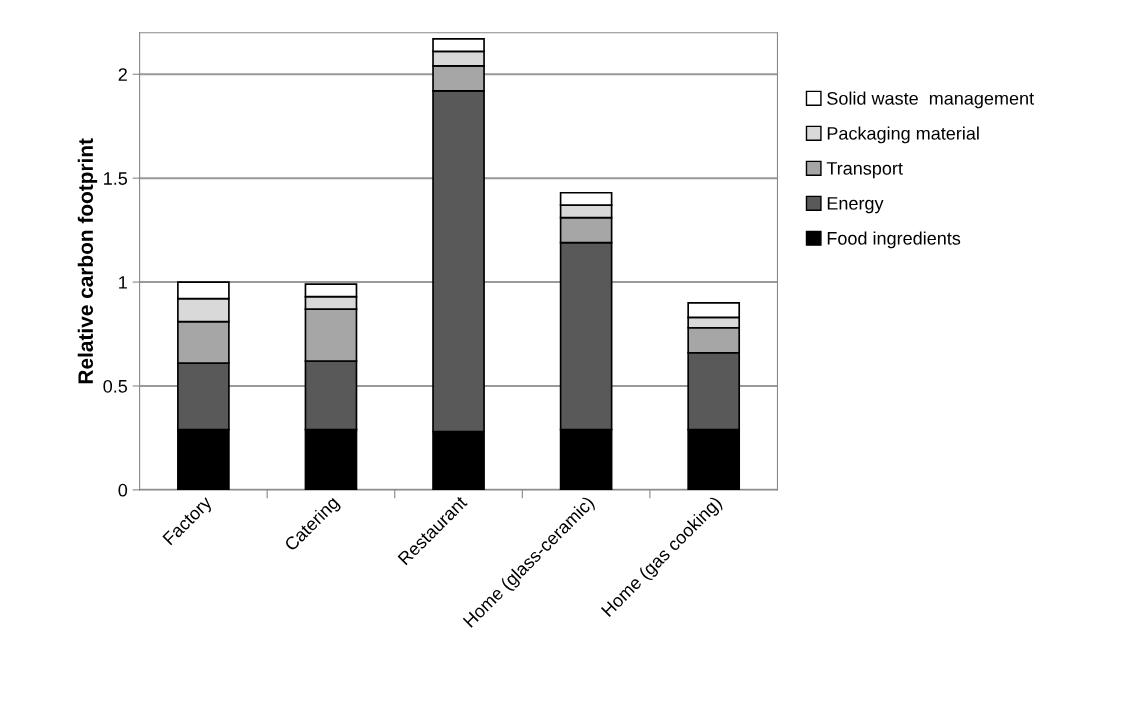 Image resolution: width=1135 pixels, height=711 pixels. What do you see at coordinates (930, 100) in the screenshot?
I see `legend-label: Solid waste management` at bounding box center [930, 100].